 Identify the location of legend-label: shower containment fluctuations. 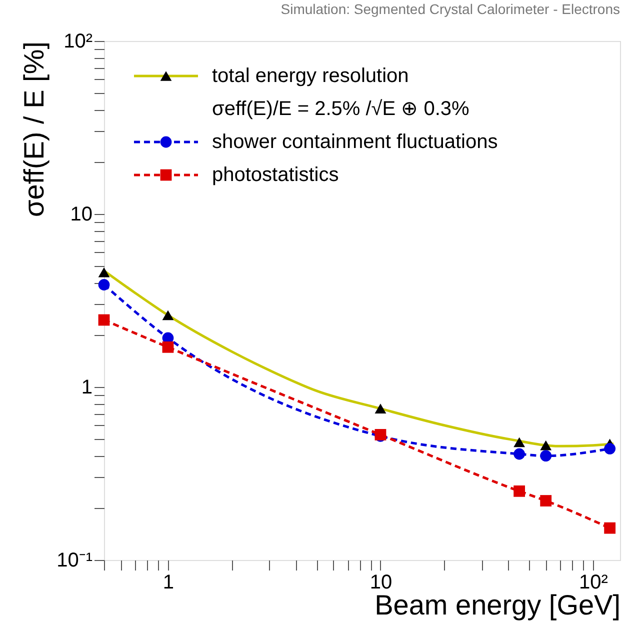
(355, 142).